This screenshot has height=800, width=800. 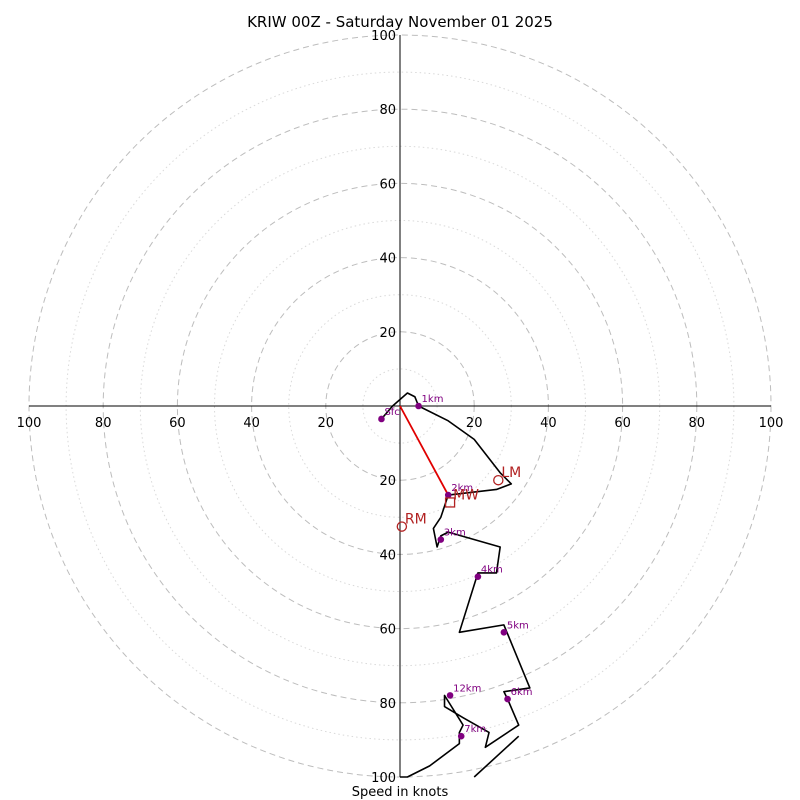 I want to click on wind-profile, so click(x=455, y=585).